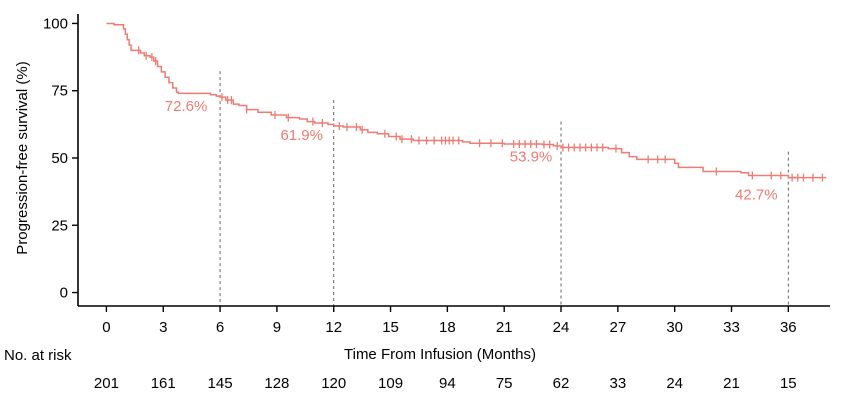 This screenshot has height=402, width=860. I want to click on at-risk-count: 24, so click(674, 383).